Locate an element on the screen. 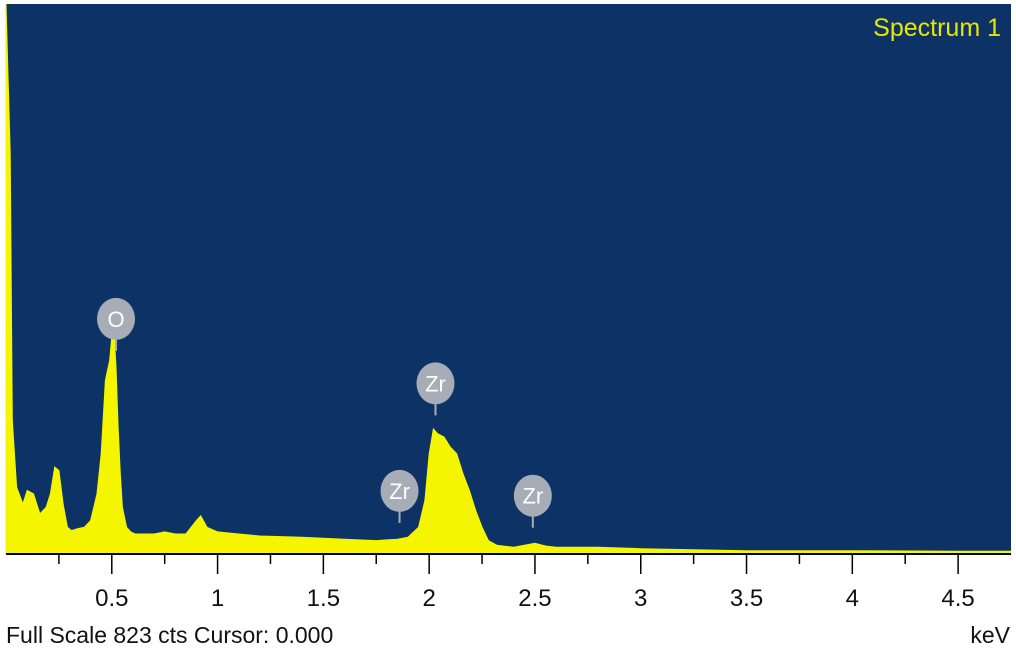  peak-label-o-0: O is located at coordinates (115, 319).